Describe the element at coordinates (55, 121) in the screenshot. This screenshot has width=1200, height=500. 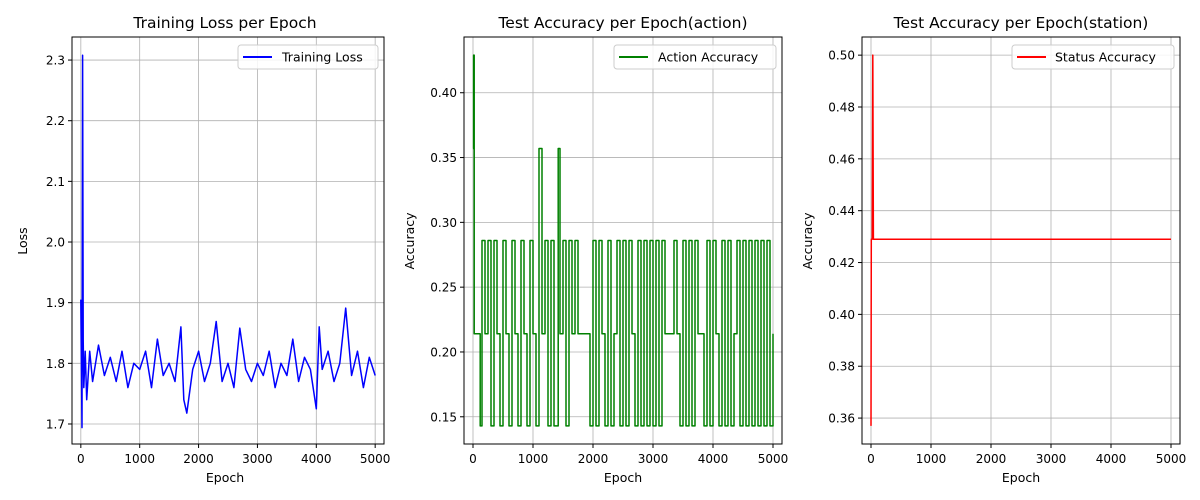
I see `y-tick-label: 2.2` at that location.